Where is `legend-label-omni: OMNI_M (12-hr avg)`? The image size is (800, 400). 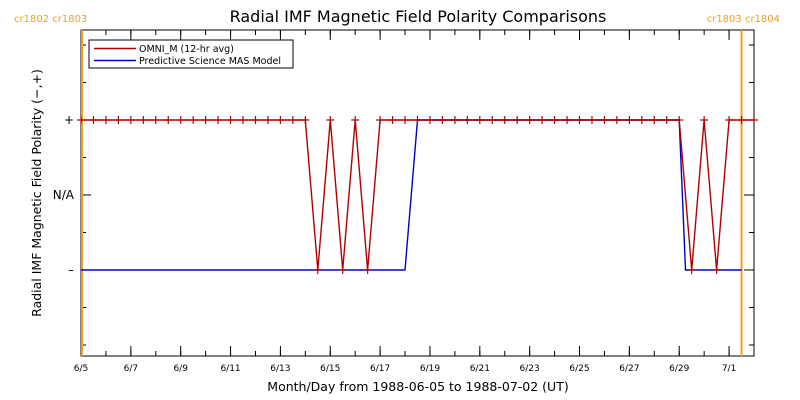 legend-label-omni: OMNI_M (12-hr avg) is located at coordinates (186, 49).